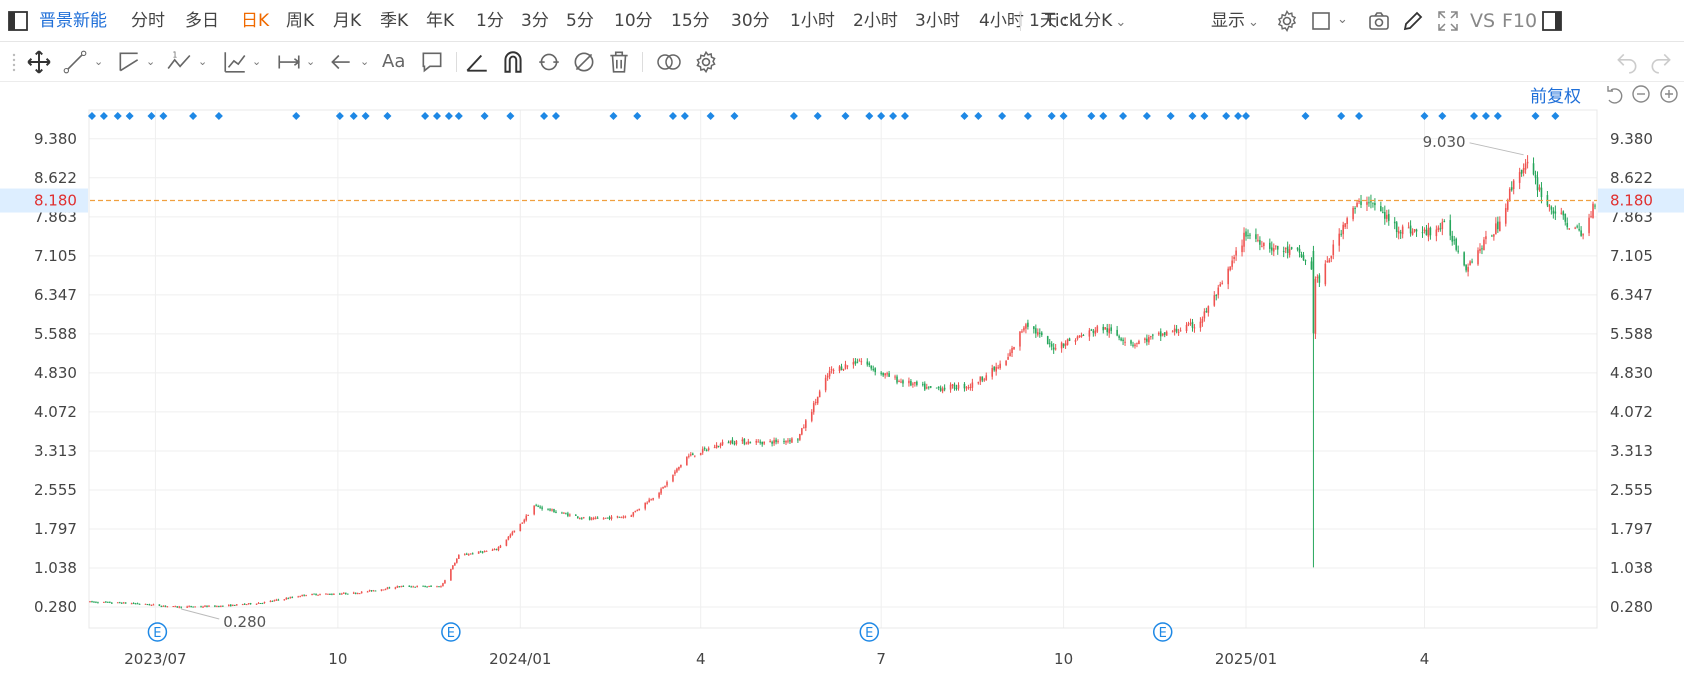 This screenshot has width=1684, height=679. What do you see at coordinates (179, 62) in the screenshot?
I see `wave-tool-icon: 1` at bounding box center [179, 62].